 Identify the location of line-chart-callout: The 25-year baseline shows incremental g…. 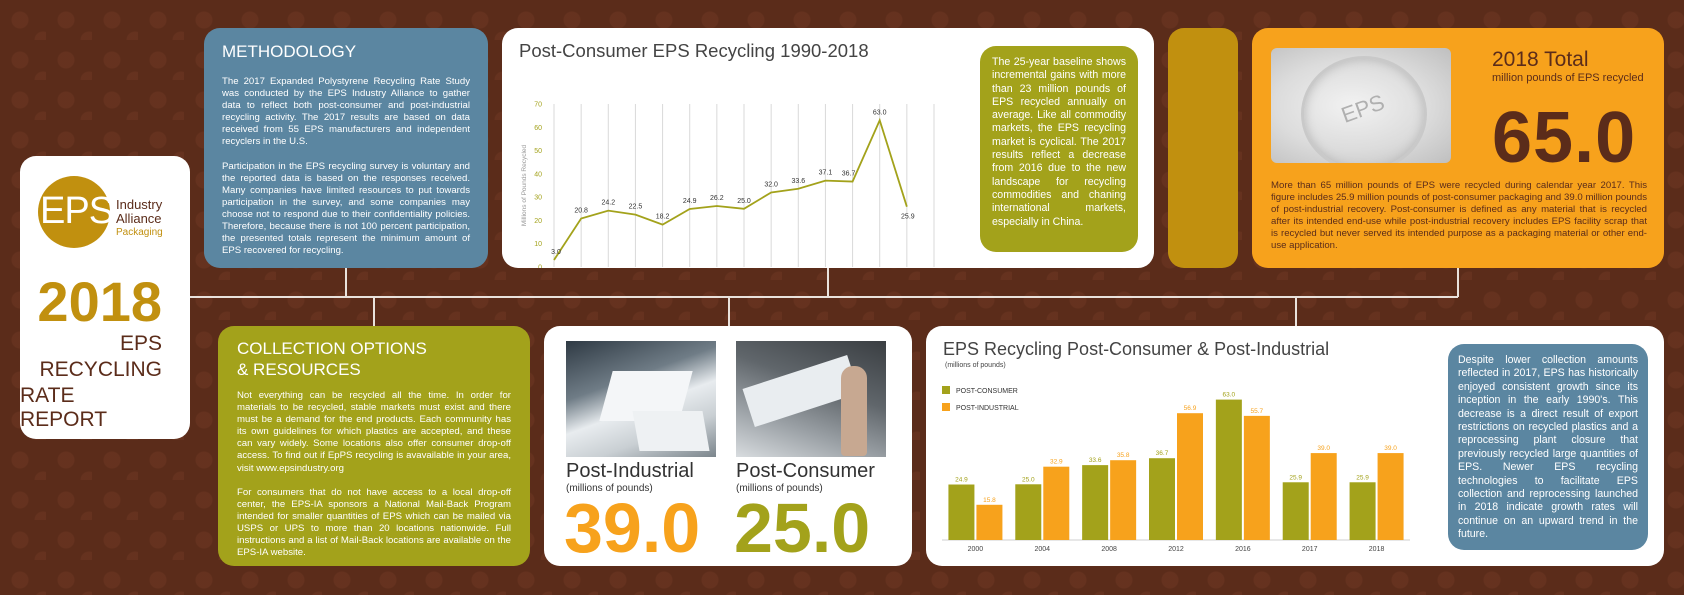
(1059, 149).